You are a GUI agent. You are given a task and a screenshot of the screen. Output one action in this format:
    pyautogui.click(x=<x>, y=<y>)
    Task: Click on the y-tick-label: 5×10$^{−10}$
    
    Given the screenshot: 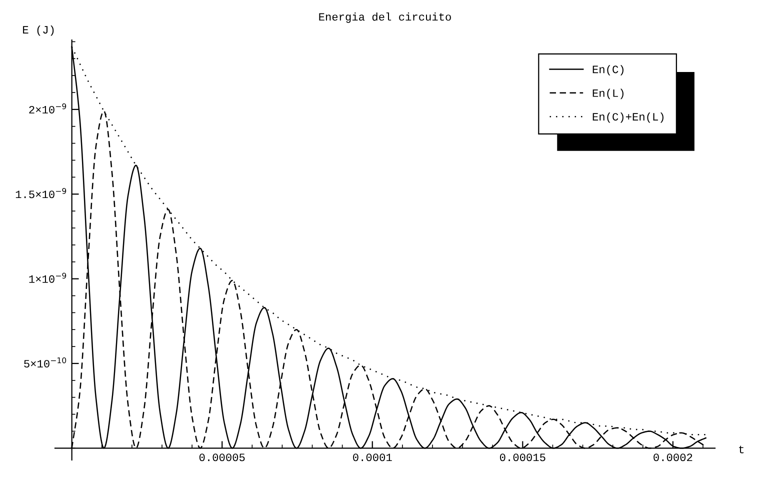 What is the action you would take?
    pyautogui.click(x=45, y=362)
    